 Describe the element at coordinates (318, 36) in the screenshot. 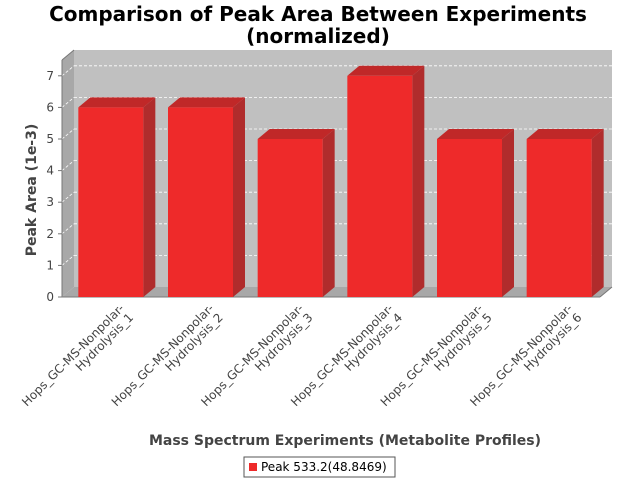

I see `chart-title-line2: (normalized)` at that location.